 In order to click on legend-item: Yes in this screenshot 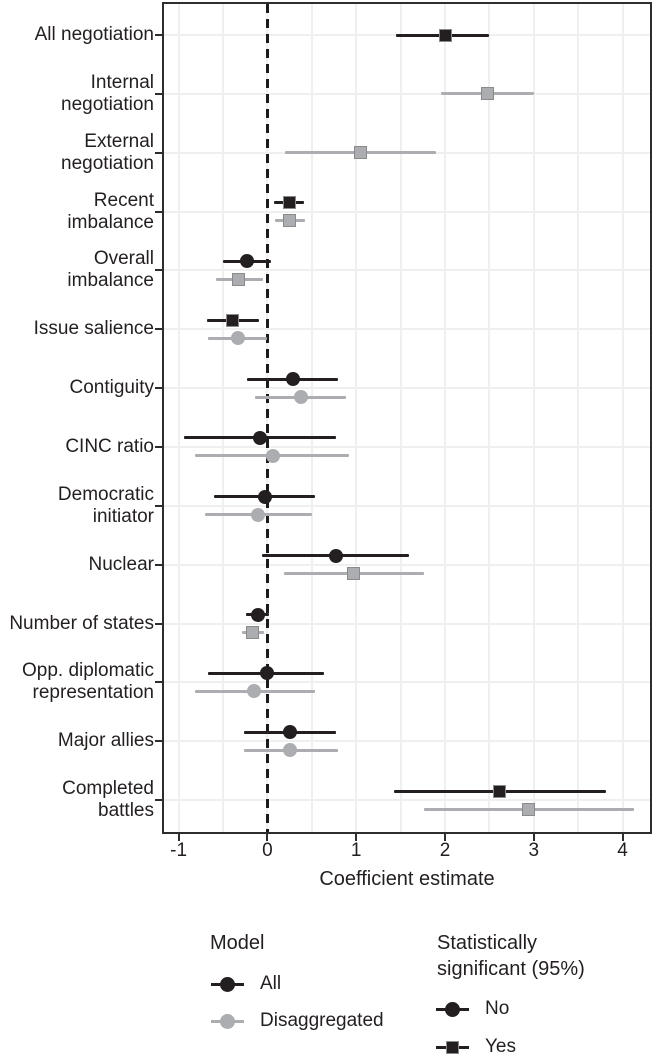, I will do `click(476, 1047)`.